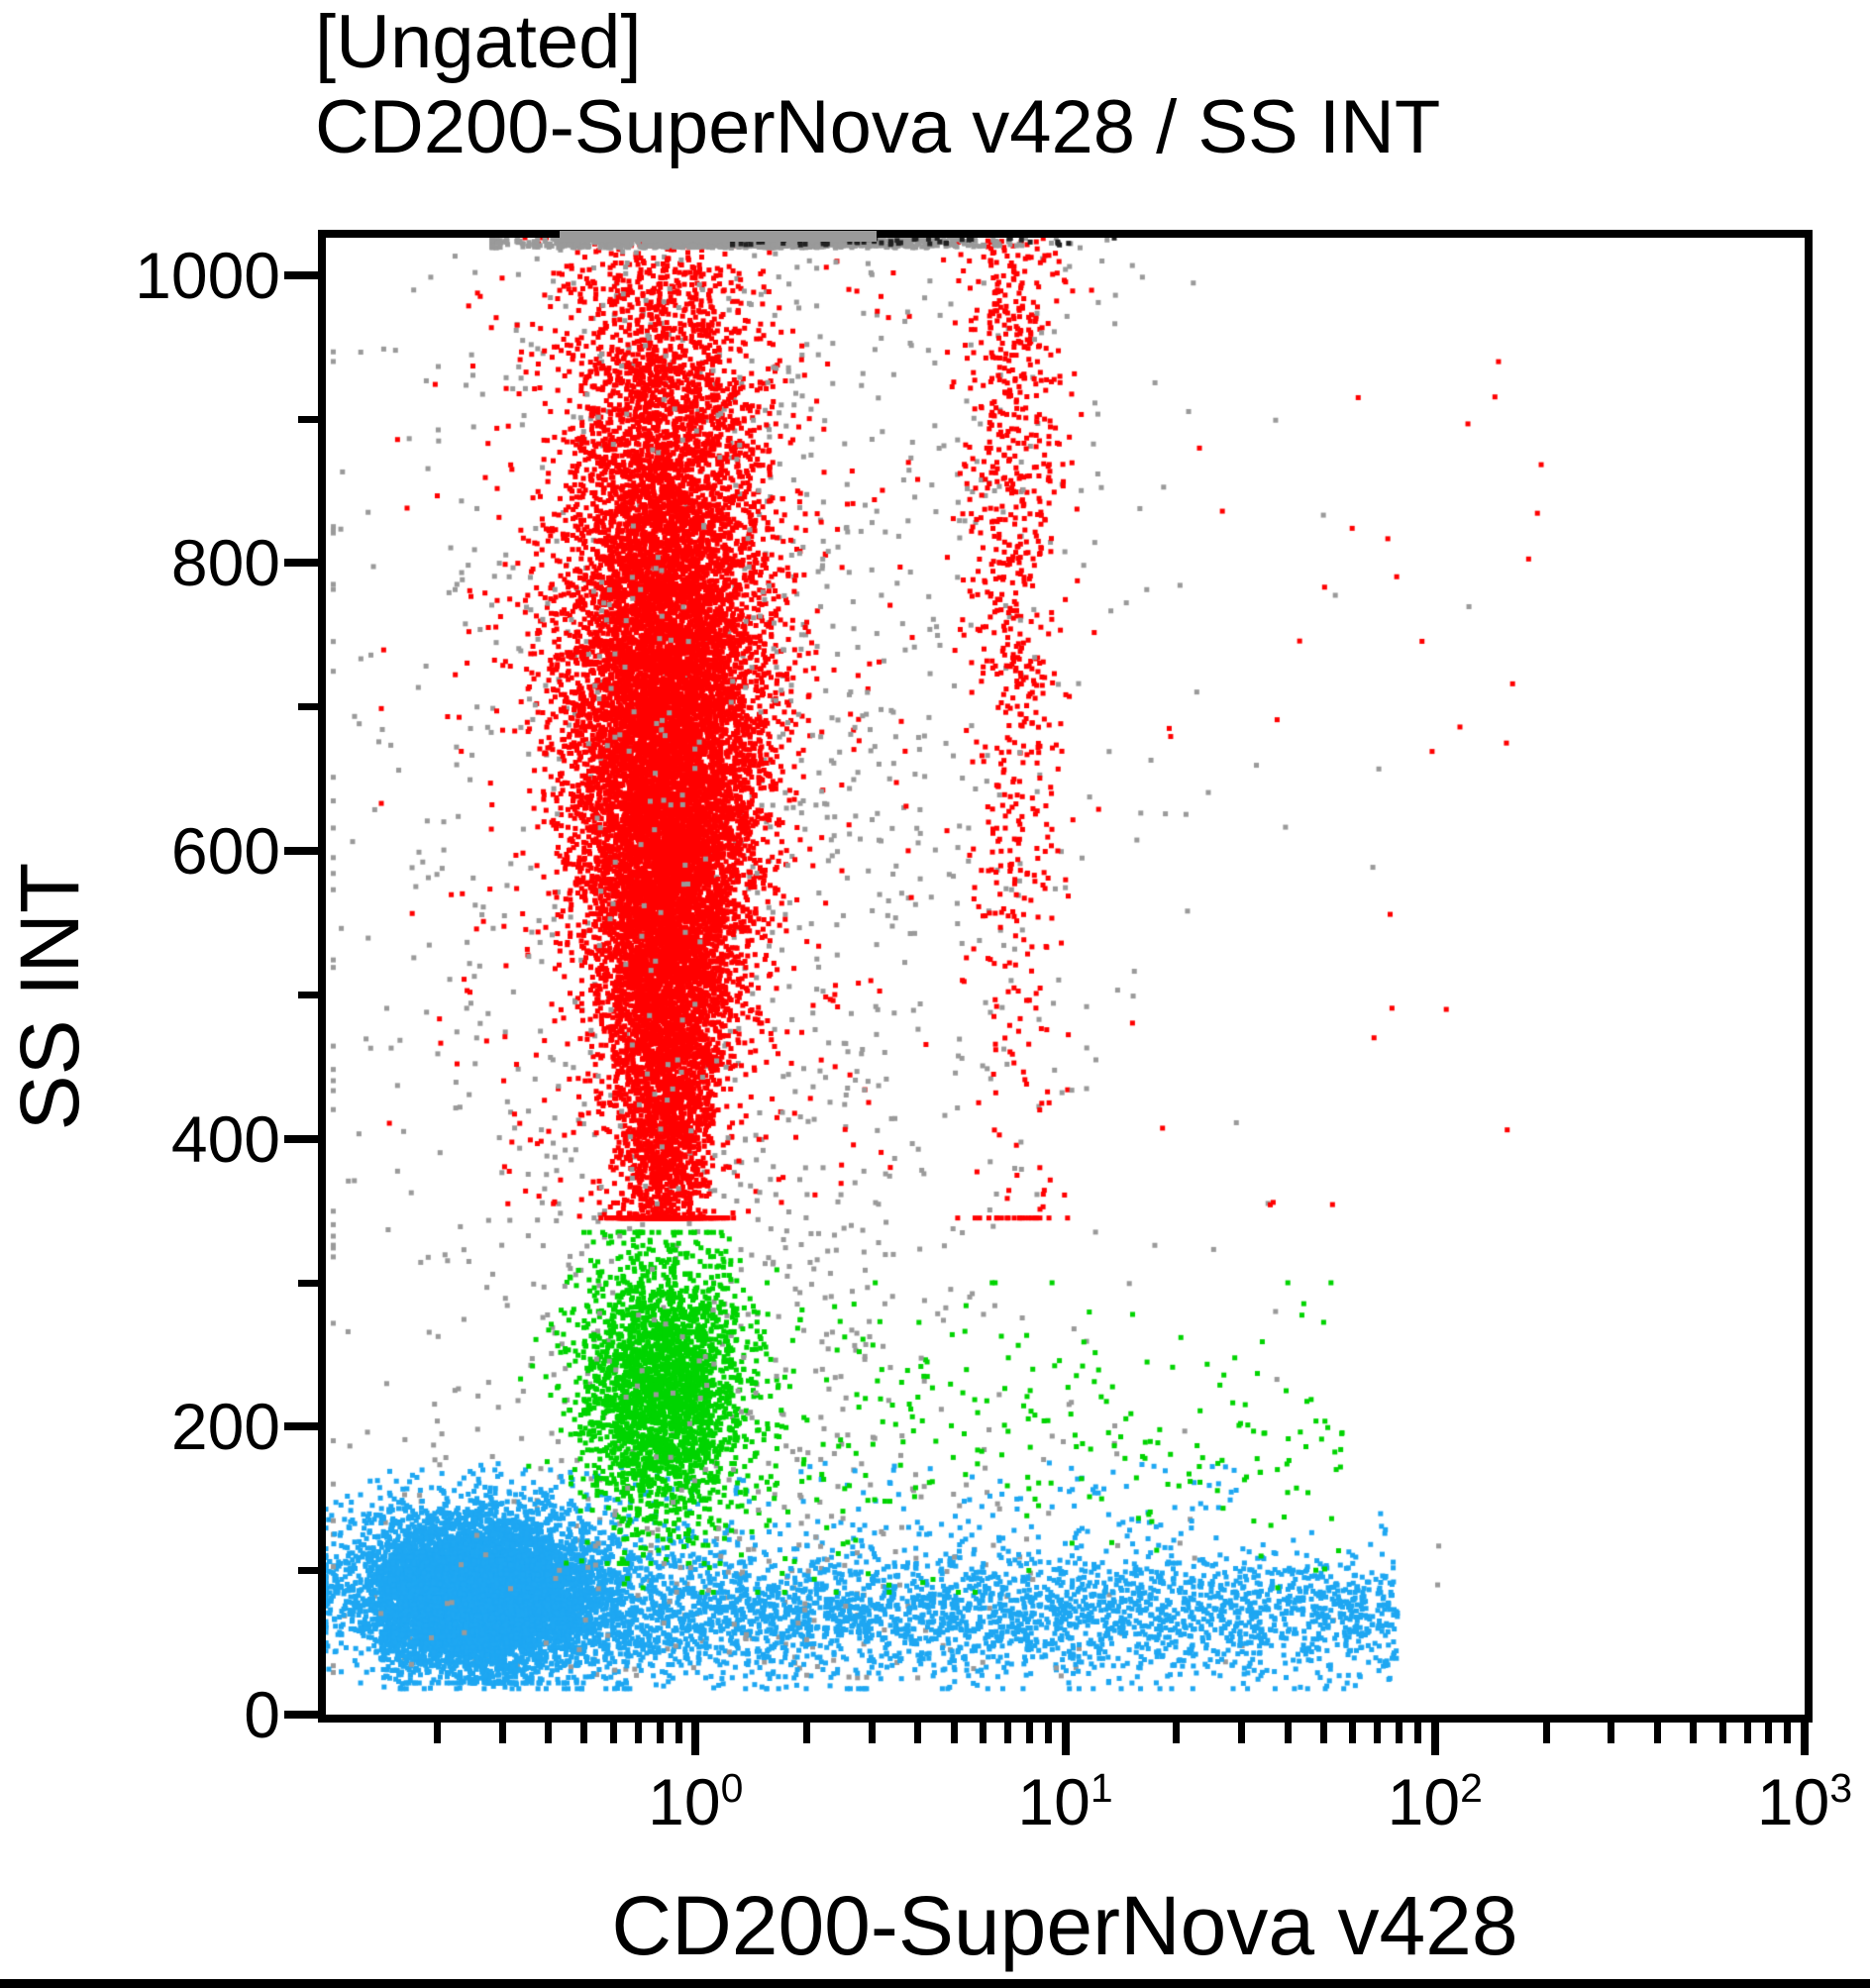  I want to click on x-axis-tick-label: 101, so click(1065, 1801).